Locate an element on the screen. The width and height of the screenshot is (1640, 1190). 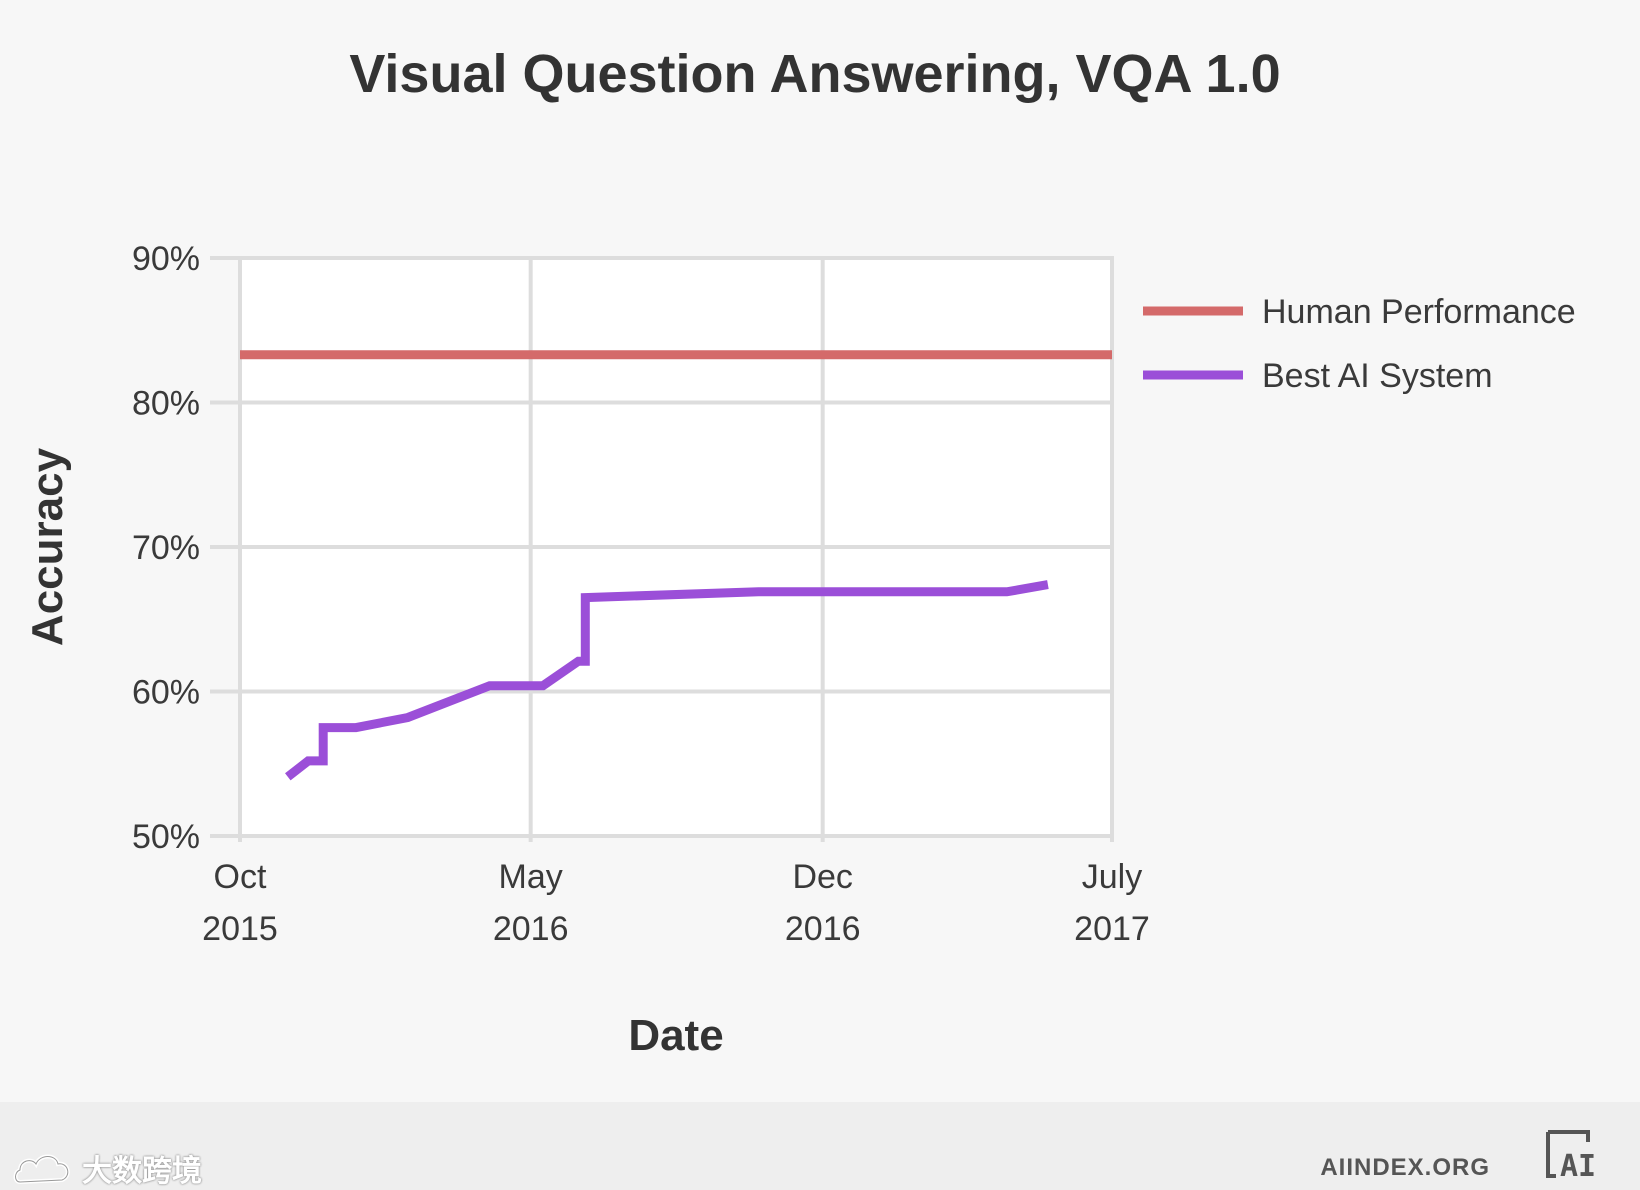
y-tick-label: 70% is located at coordinates (166, 548).